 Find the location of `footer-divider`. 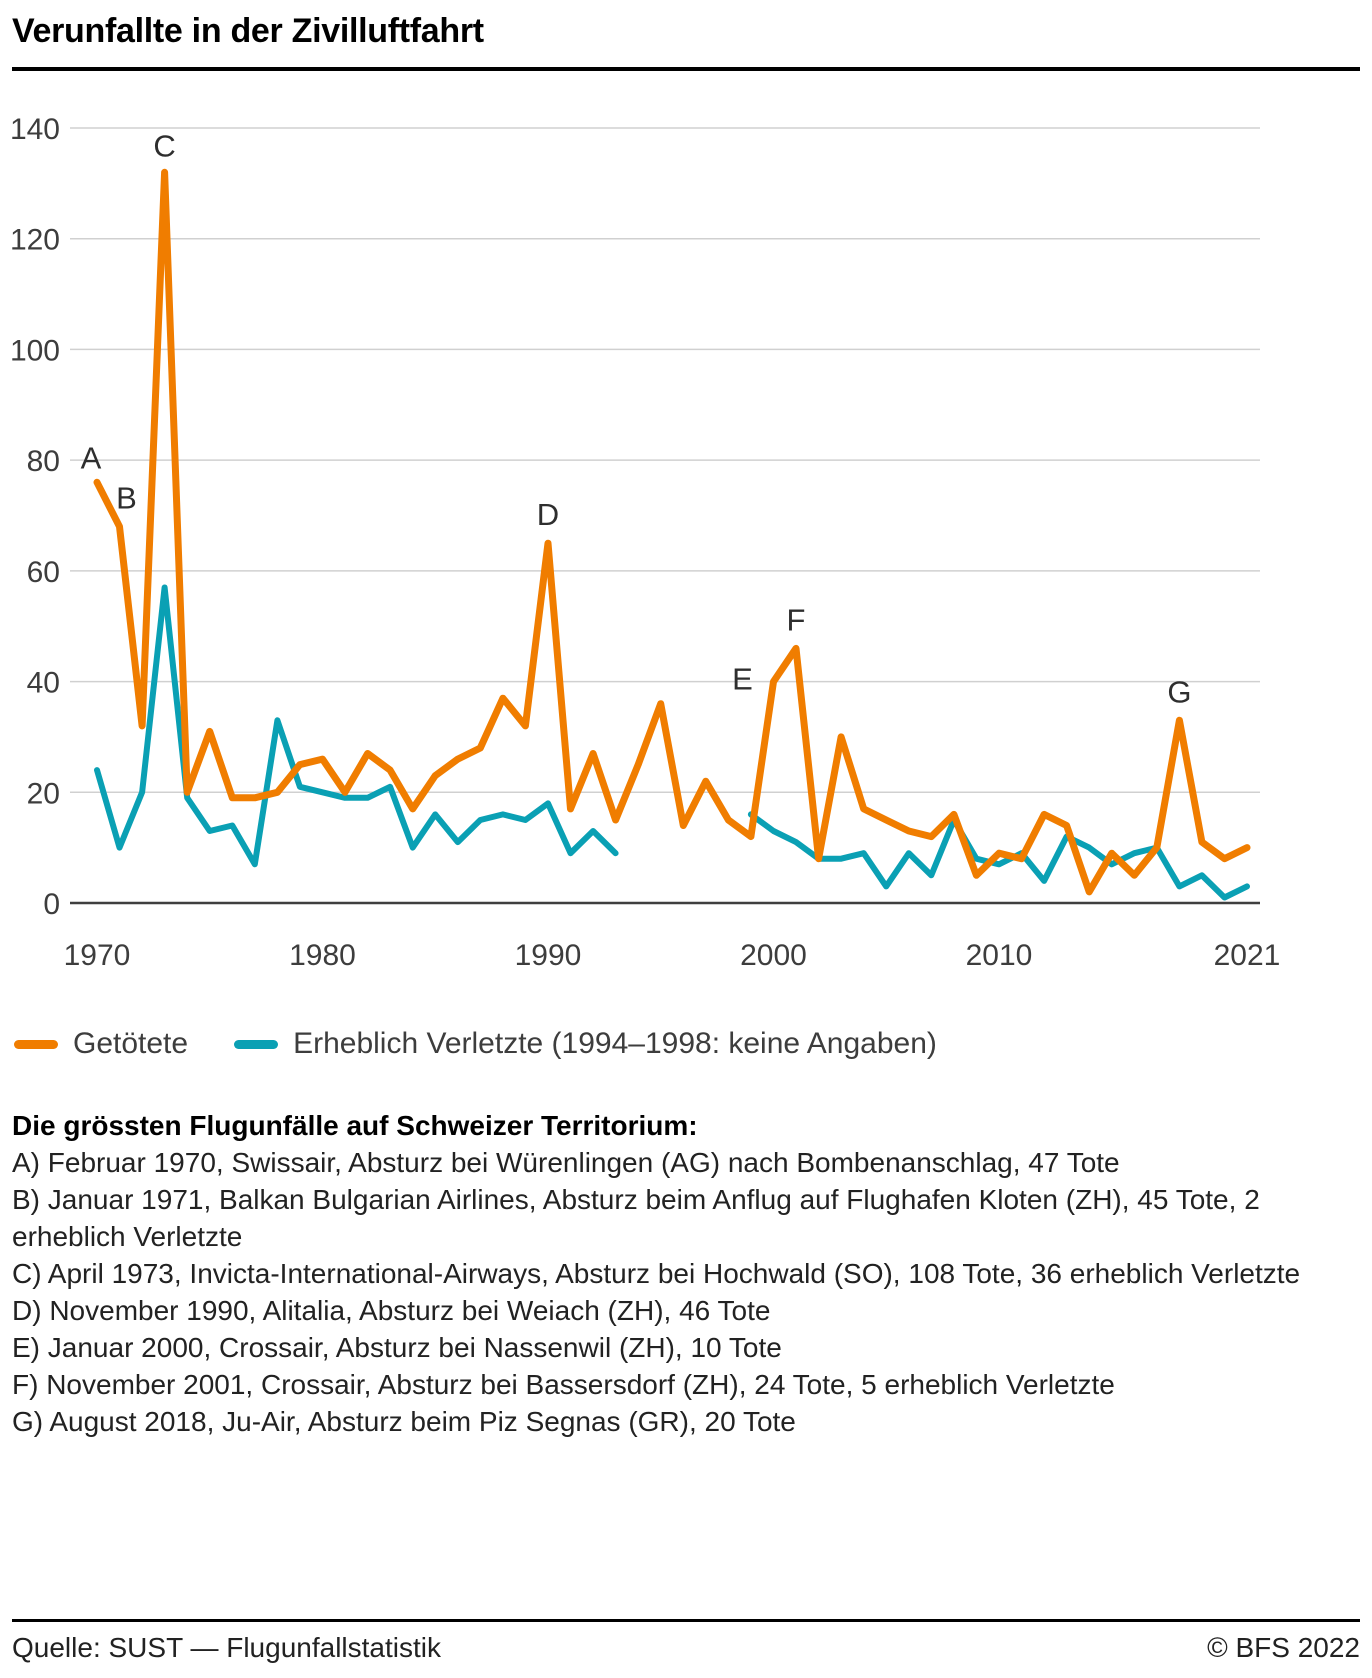

footer-divider is located at coordinates (686, 1620).